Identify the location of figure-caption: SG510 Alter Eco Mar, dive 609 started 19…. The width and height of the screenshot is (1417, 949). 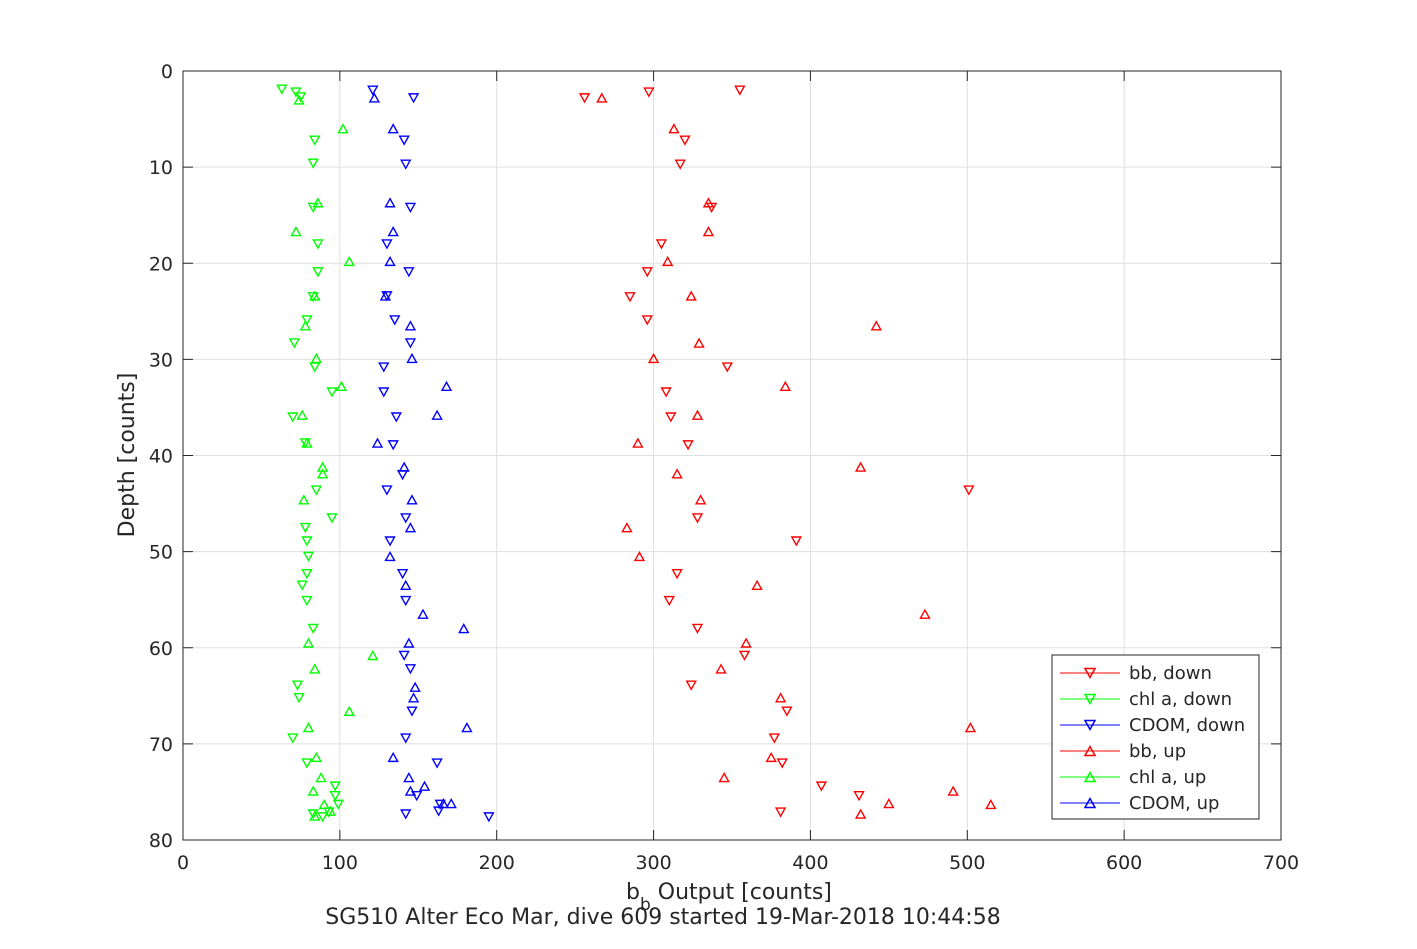
(662, 917).